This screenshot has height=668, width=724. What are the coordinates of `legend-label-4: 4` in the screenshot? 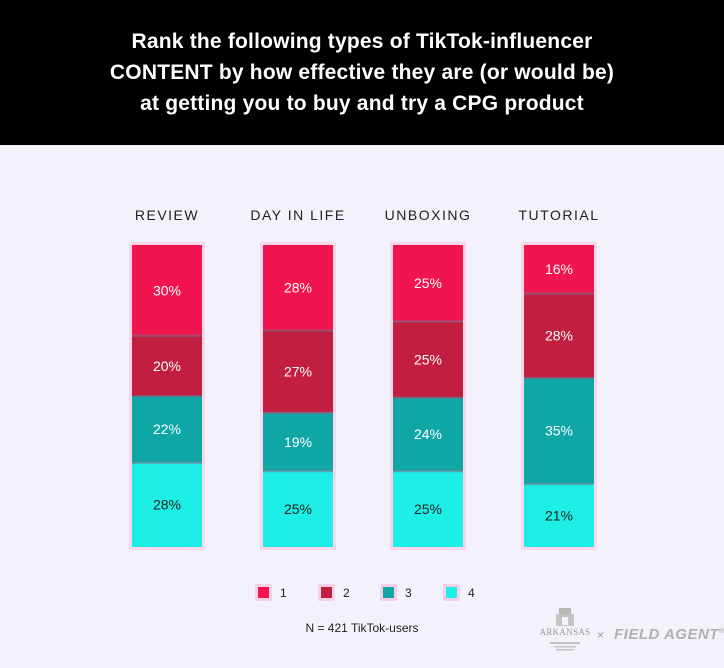 It's located at (471, 592).